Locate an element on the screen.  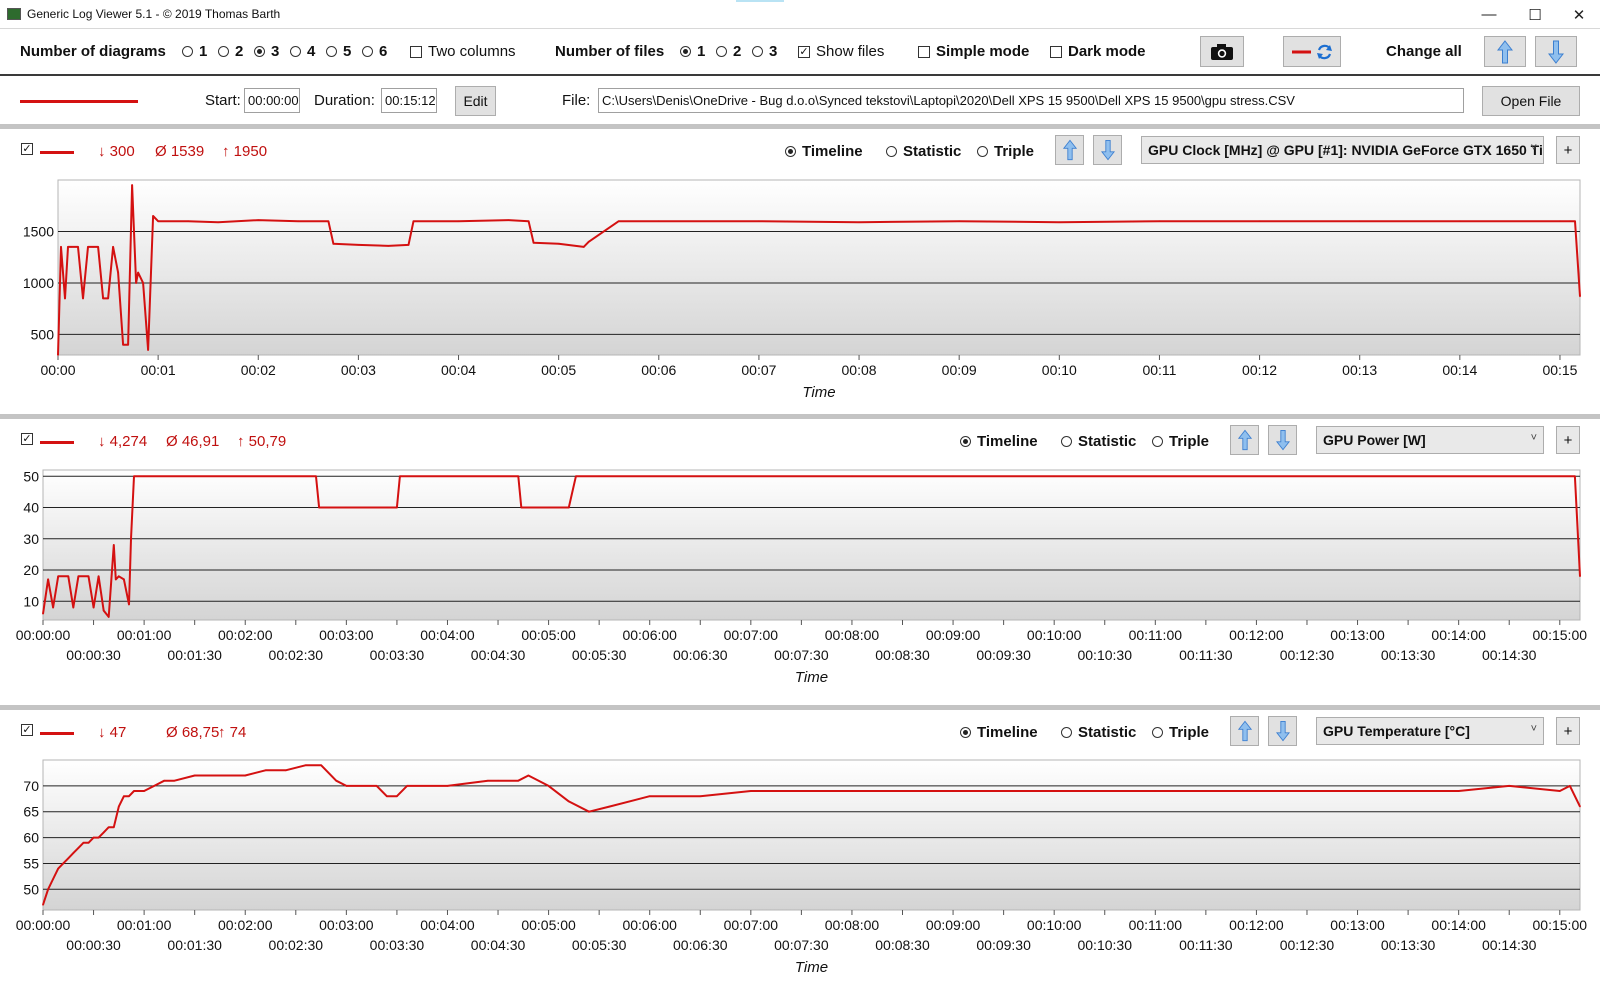
screenshot-button is located at coordinates (1222, 51).